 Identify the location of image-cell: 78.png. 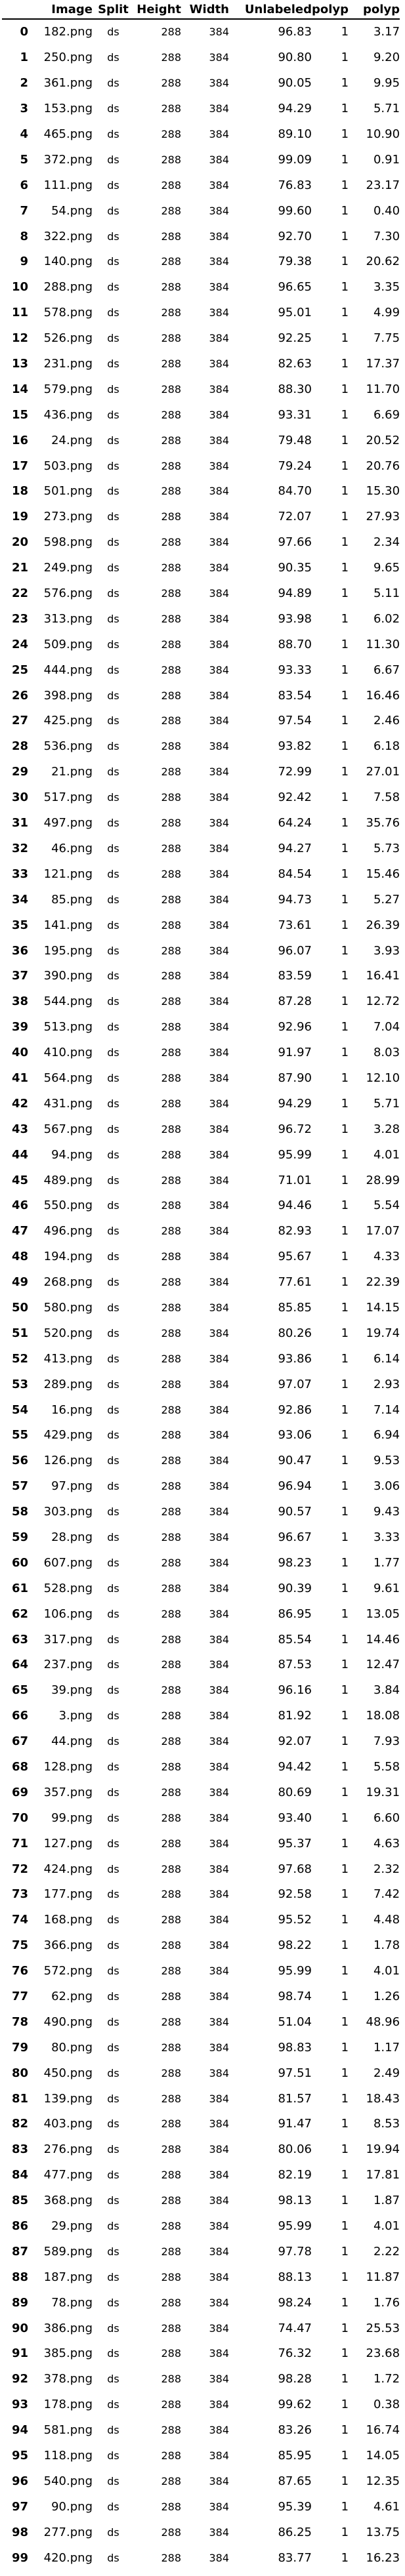
(72, 2302).